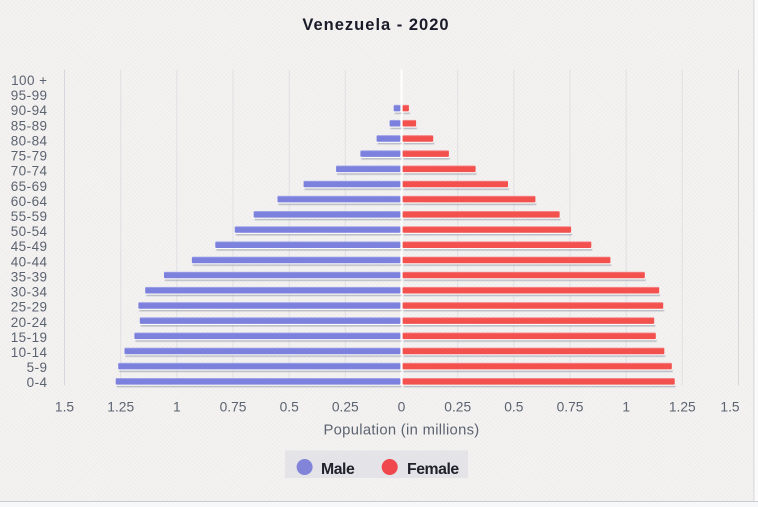 The image size is (758, 507). Describe the element at coordinates (29, 276) in the screenshot. I see `svg-text: 35-39` at that location.